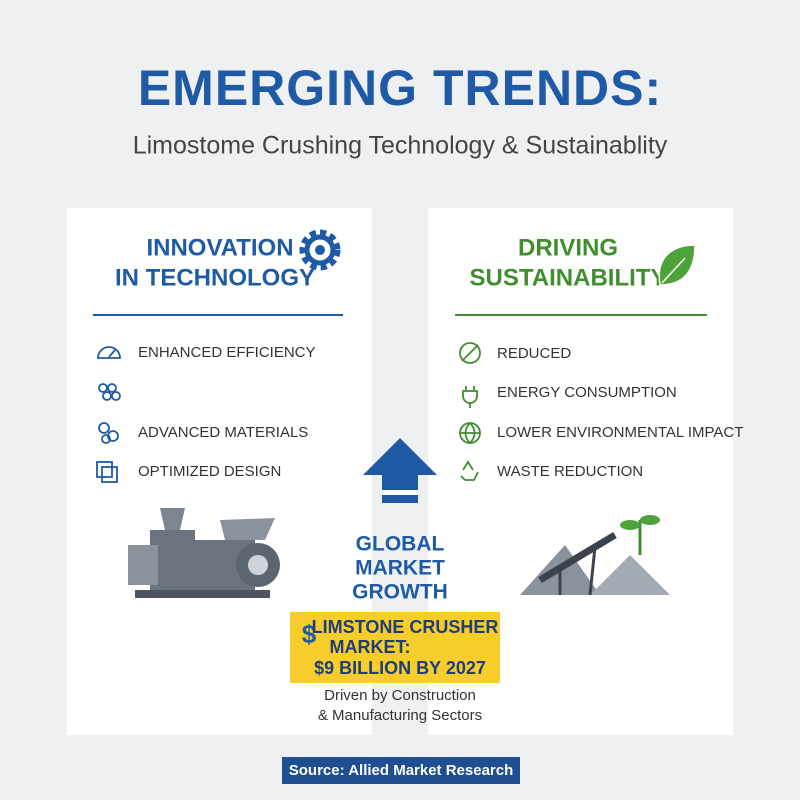 Image resolution: width=800 pixels, height=800 pixels. Describe the element at coordinates (400, 492) in the screenshot. I see `arrow-stripe` at that location.